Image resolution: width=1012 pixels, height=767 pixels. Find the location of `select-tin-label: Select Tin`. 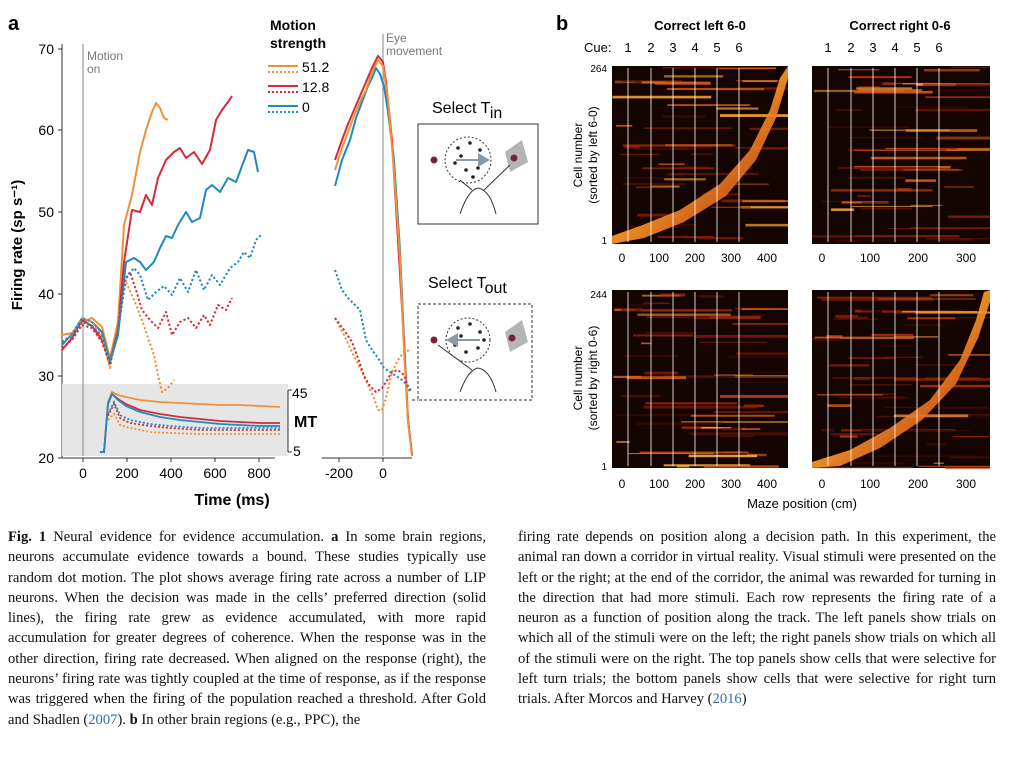

select-tin-label: Select Tin is located at coordinates (467, 111).